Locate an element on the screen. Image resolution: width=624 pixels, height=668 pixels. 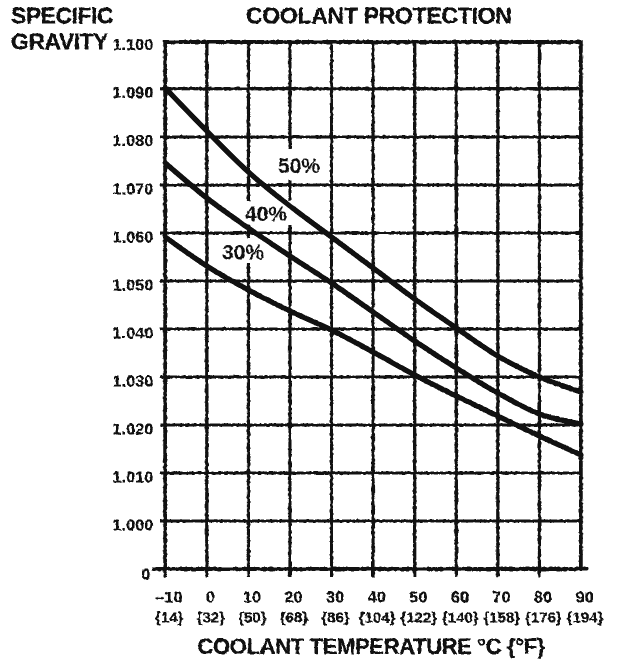
svg-text: 50% is located at coordinates (299, 166).